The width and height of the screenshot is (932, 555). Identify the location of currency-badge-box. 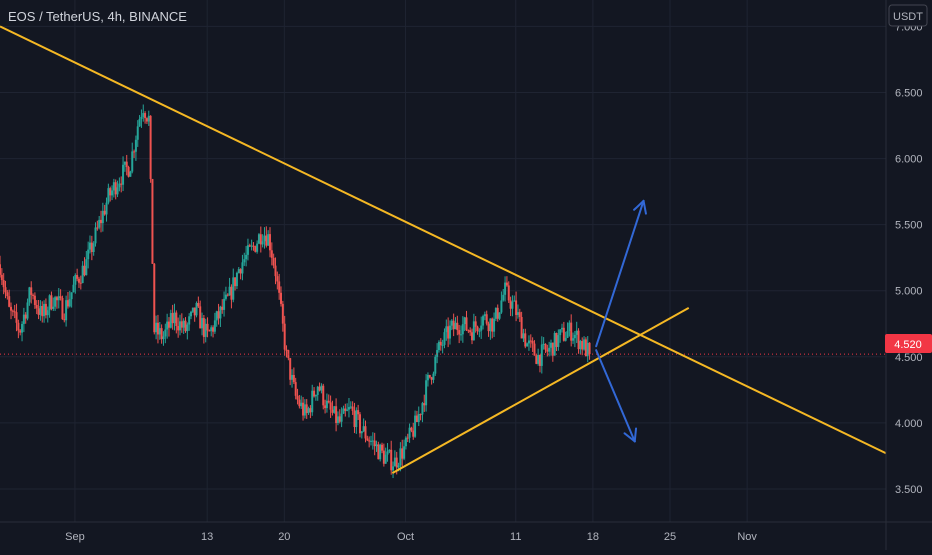
(908, 15).